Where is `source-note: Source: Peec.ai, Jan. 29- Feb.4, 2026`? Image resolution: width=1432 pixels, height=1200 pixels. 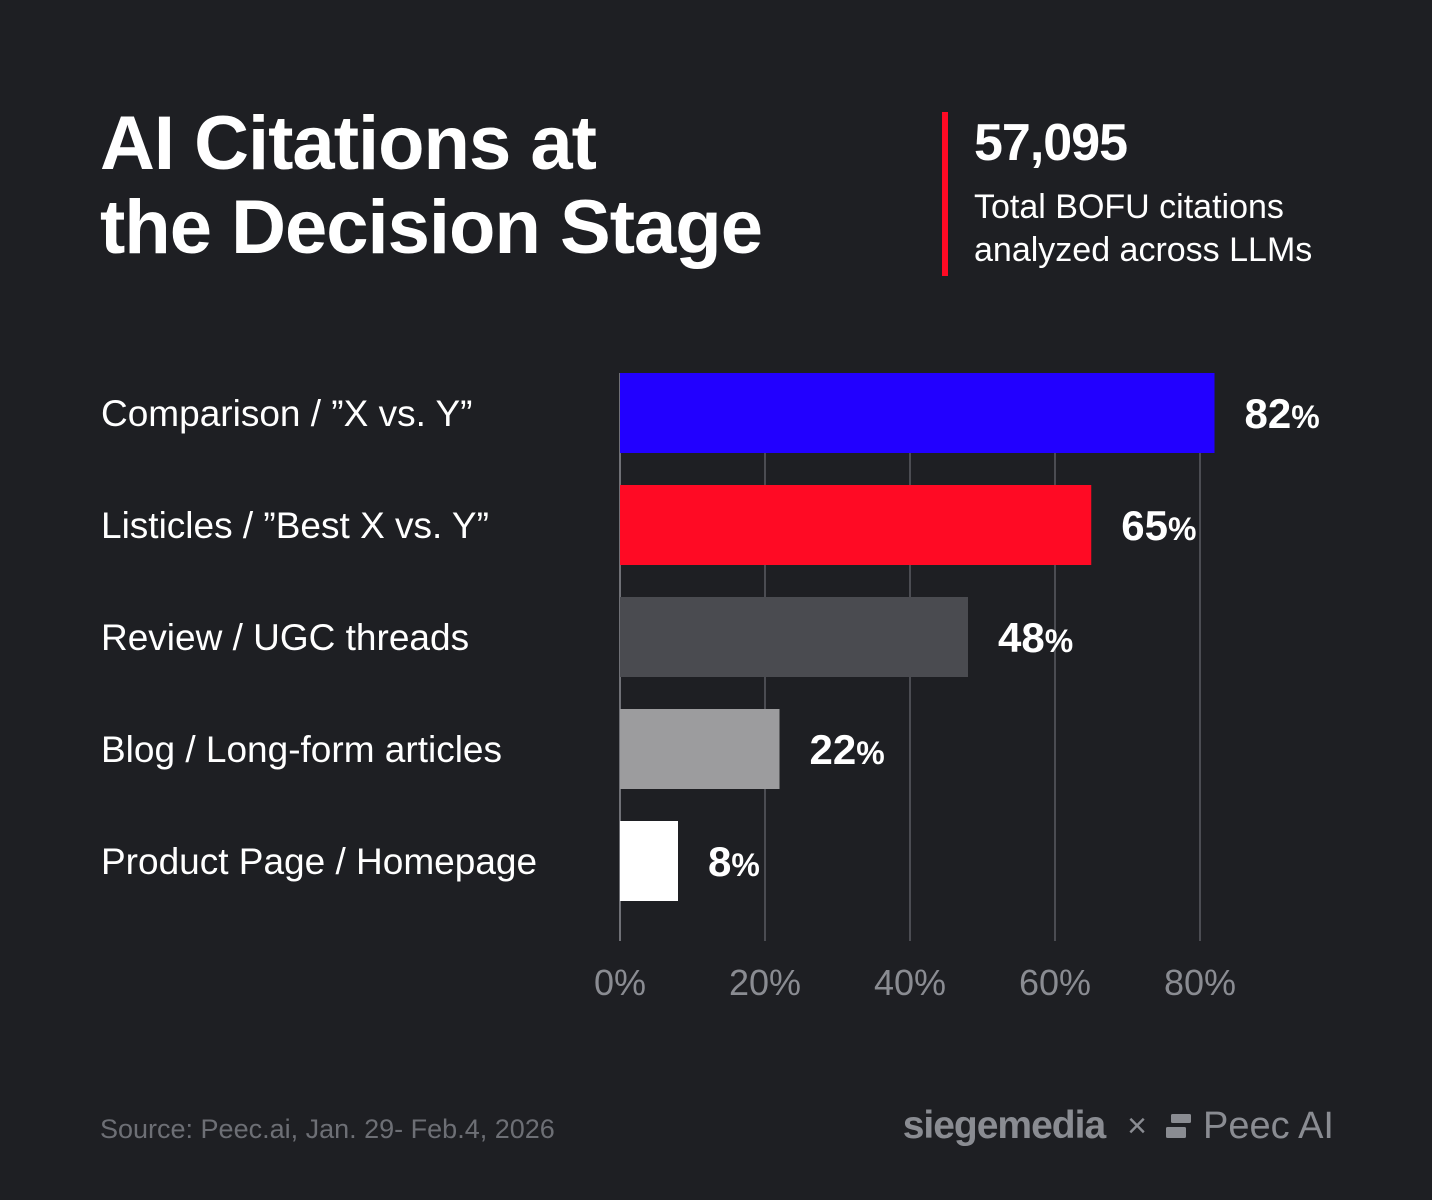 source-note: Source: Peec.ai, Jan. 29- Feb.4, 2026 is located at coordinates (327, 1129).